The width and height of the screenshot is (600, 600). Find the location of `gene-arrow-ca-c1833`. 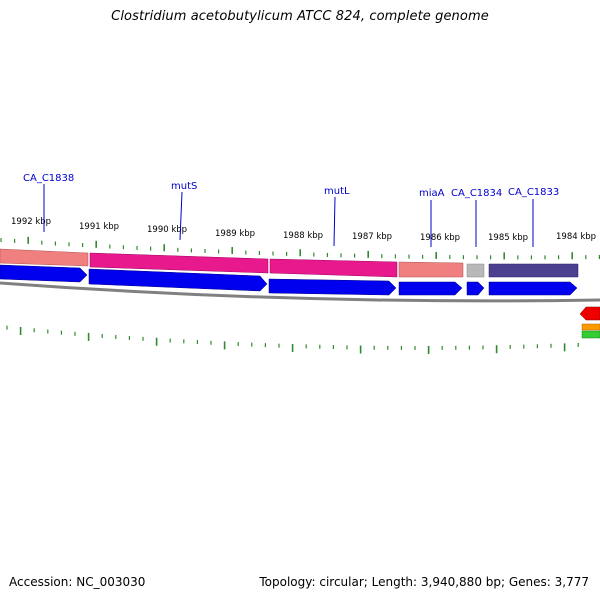

gene-arrow-ca-c1833 is located at coordinates (533, 288).